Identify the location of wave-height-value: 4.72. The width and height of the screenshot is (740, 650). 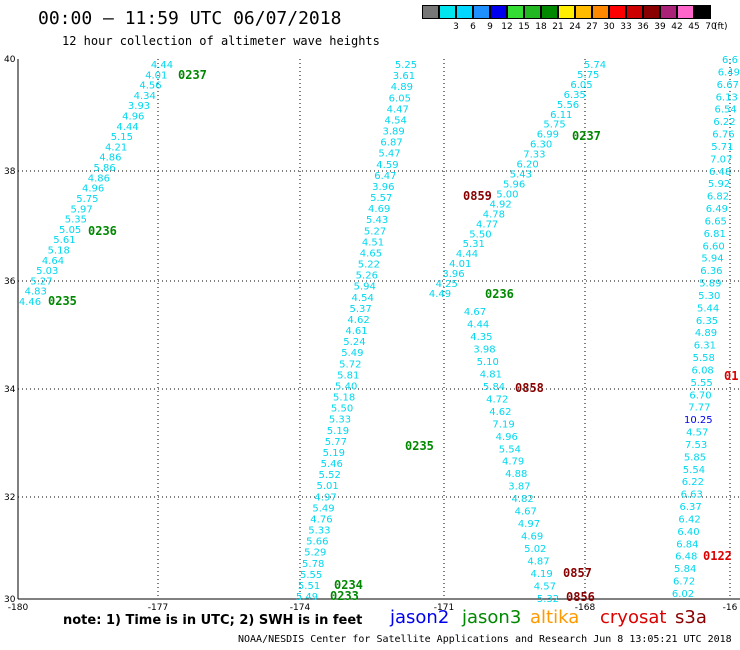
(497, 399).